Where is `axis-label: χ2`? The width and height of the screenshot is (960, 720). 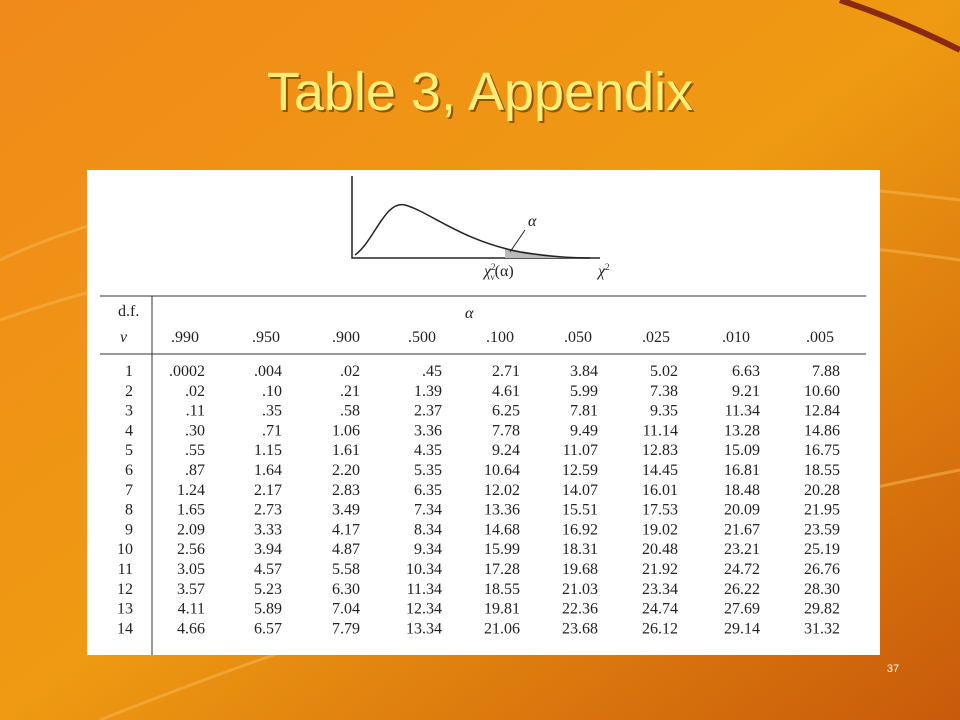
axis-label: χ2 is located at coordinates (603, 271).